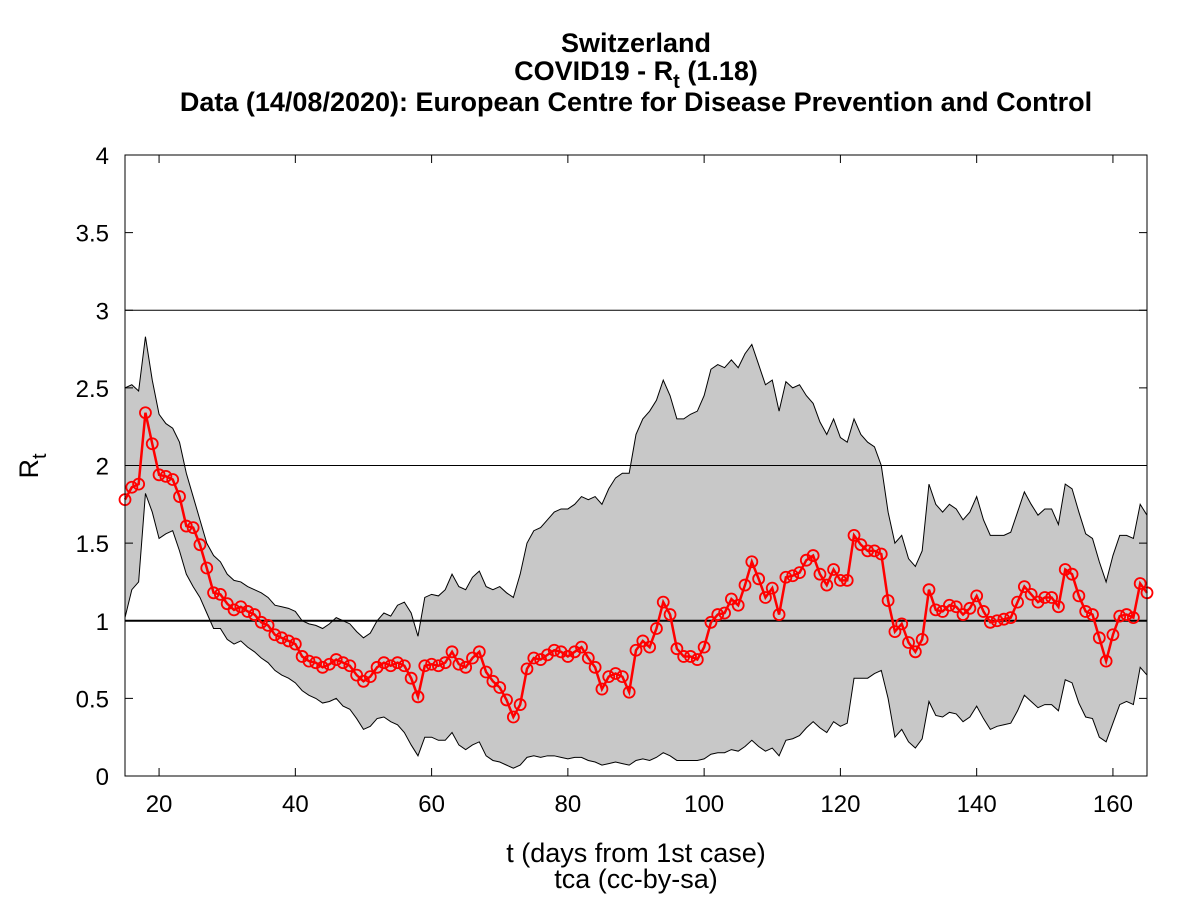 The image size is (1200, 900). I want to click on x-tick-label: 100, so click(704, 804).